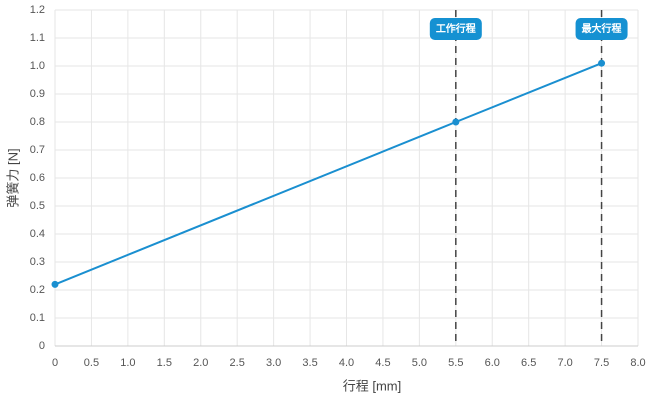 Image resolution: width=650 pixels, height=400 pixels. I want to click on y-tick-label: 1.0, so click(37, 66).